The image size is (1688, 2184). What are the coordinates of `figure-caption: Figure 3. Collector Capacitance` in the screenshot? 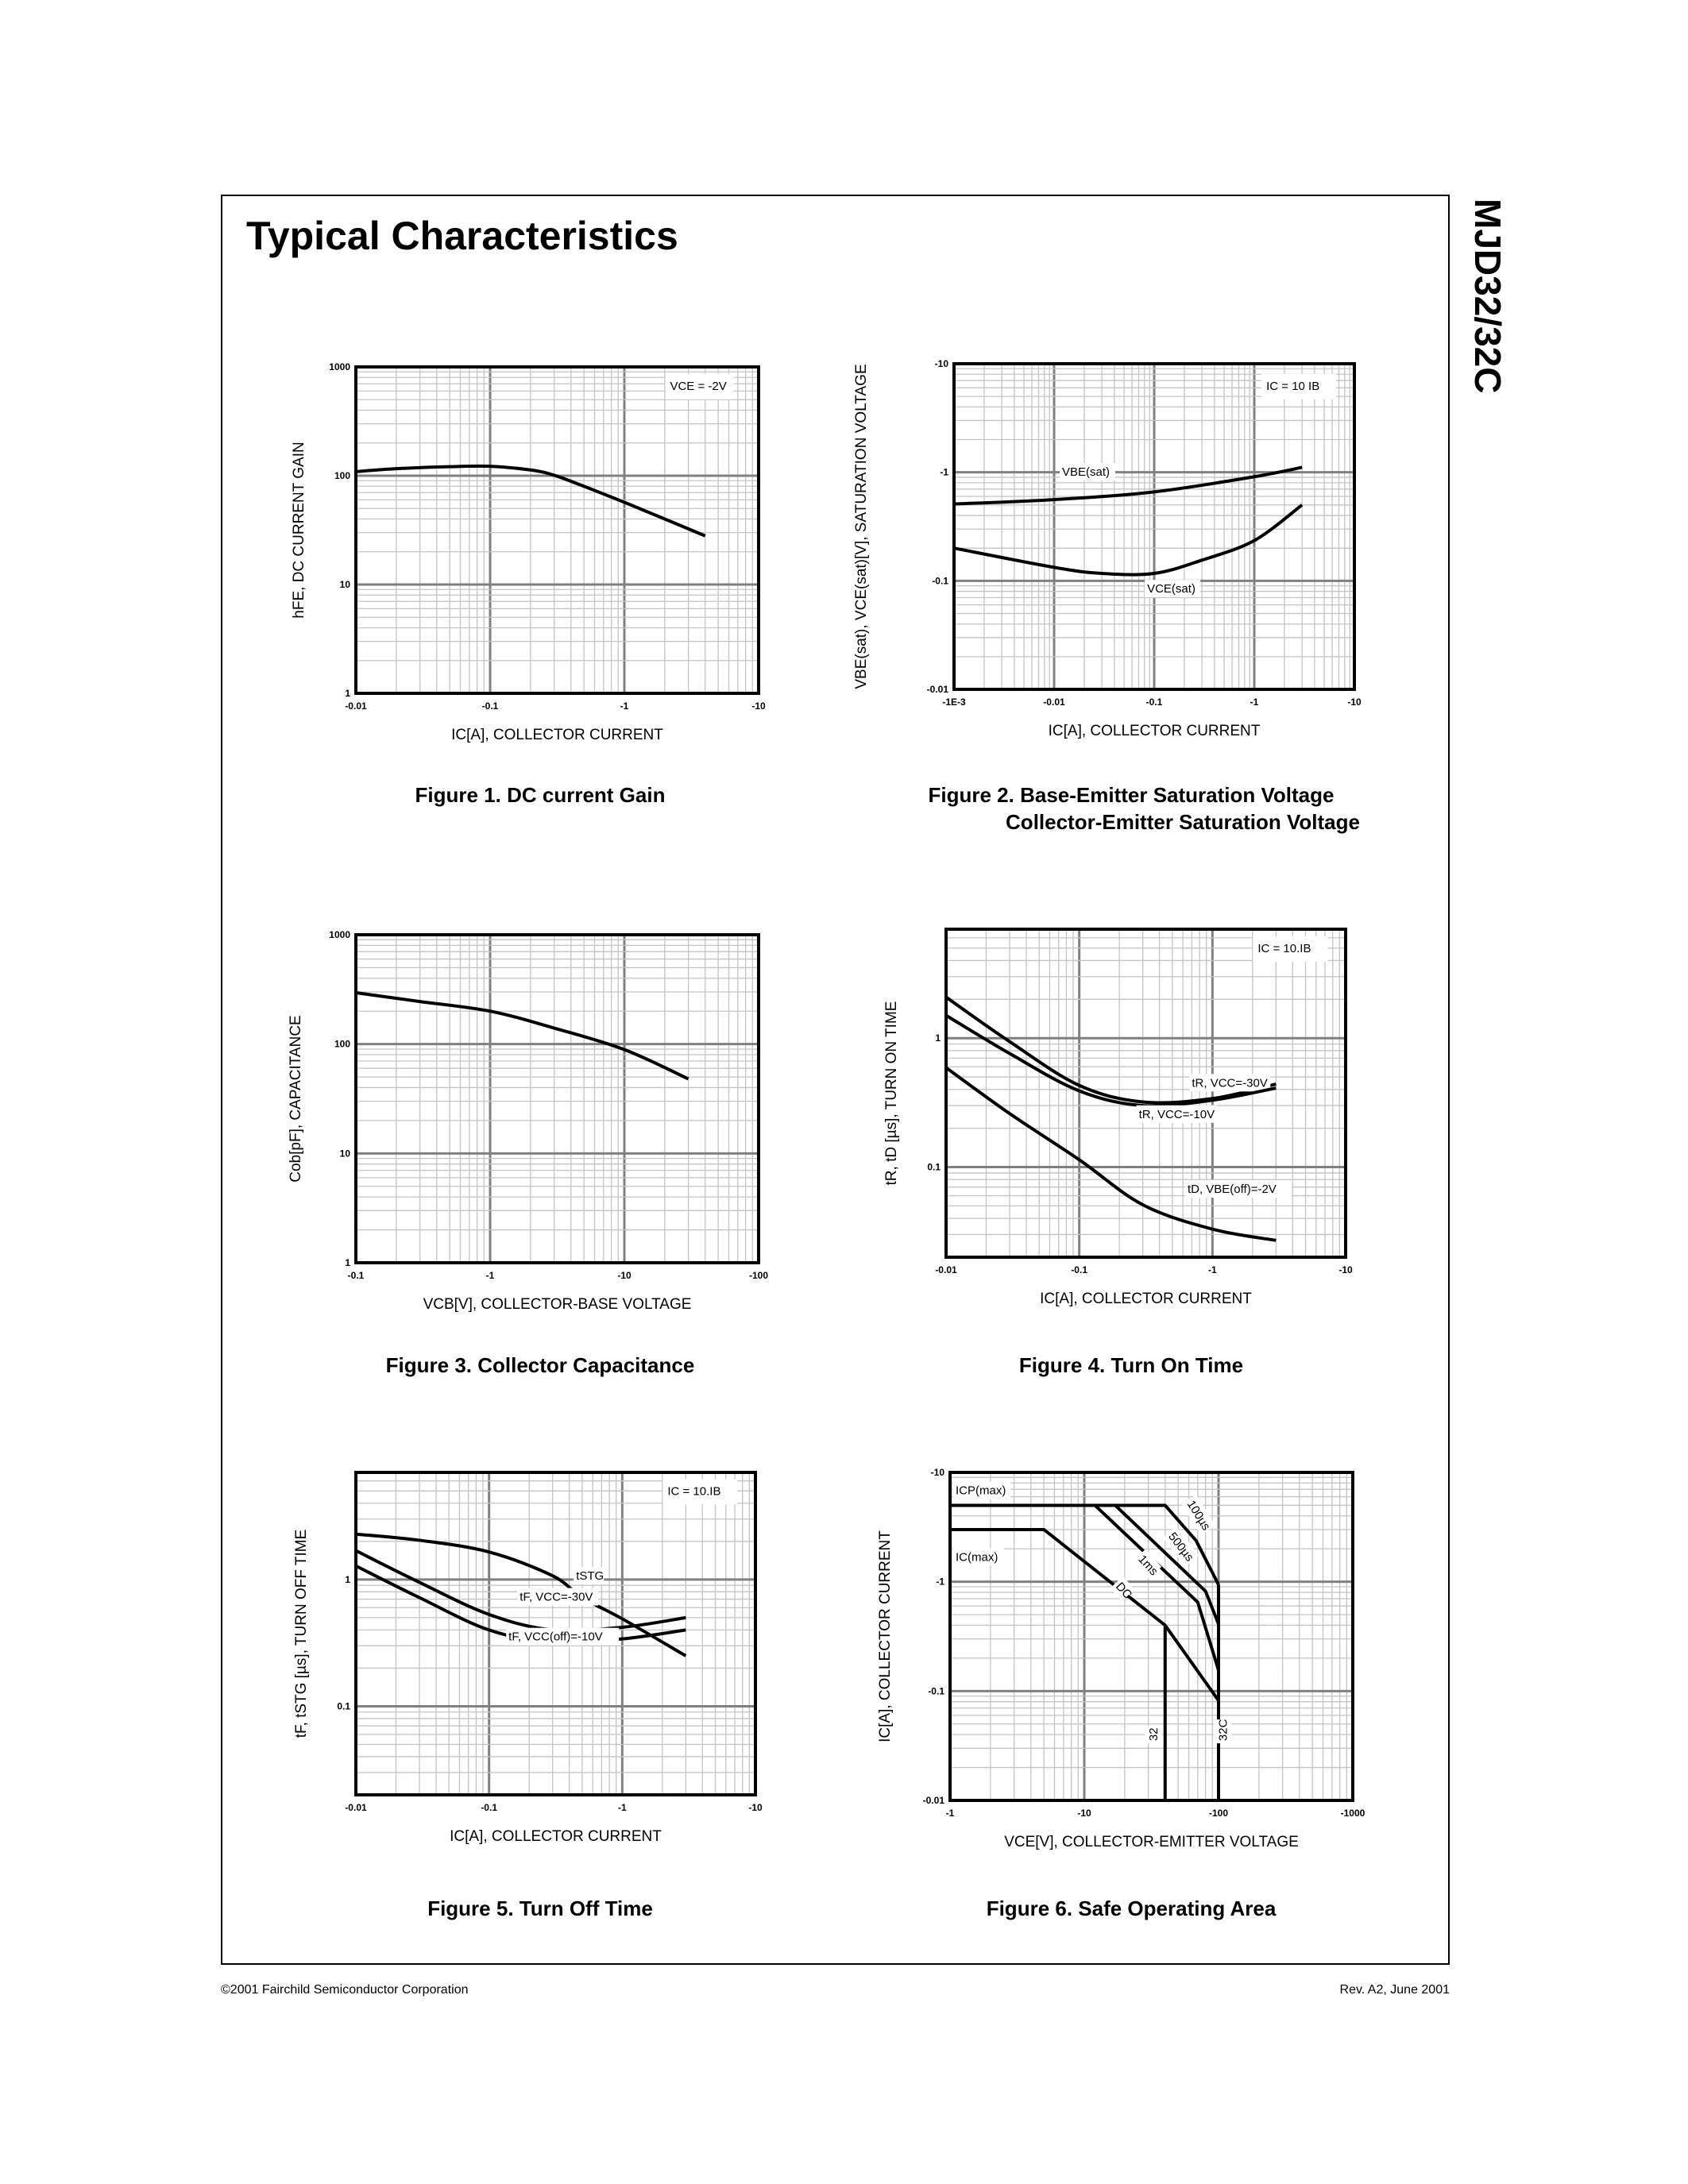 It's located at (540, 1365).